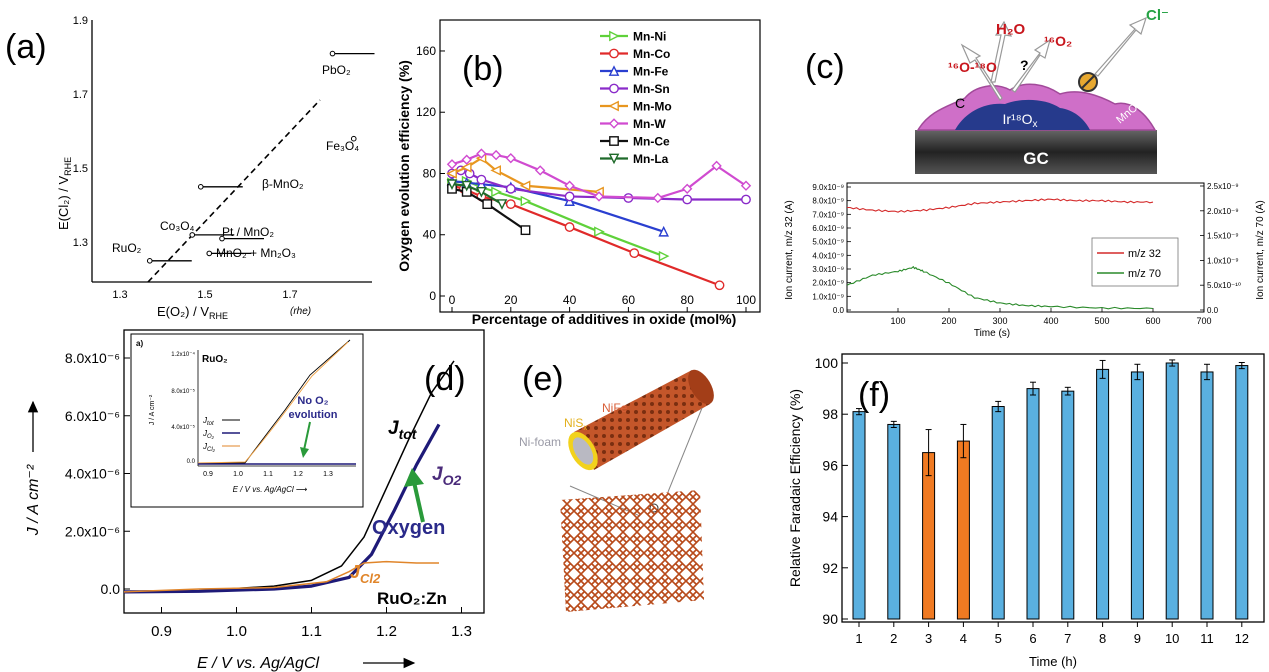  What do you see at coordinates (827, 363) in the screenshot?
I see `panel-f-y-tick-label: 100` at bounding box center [827, 363].